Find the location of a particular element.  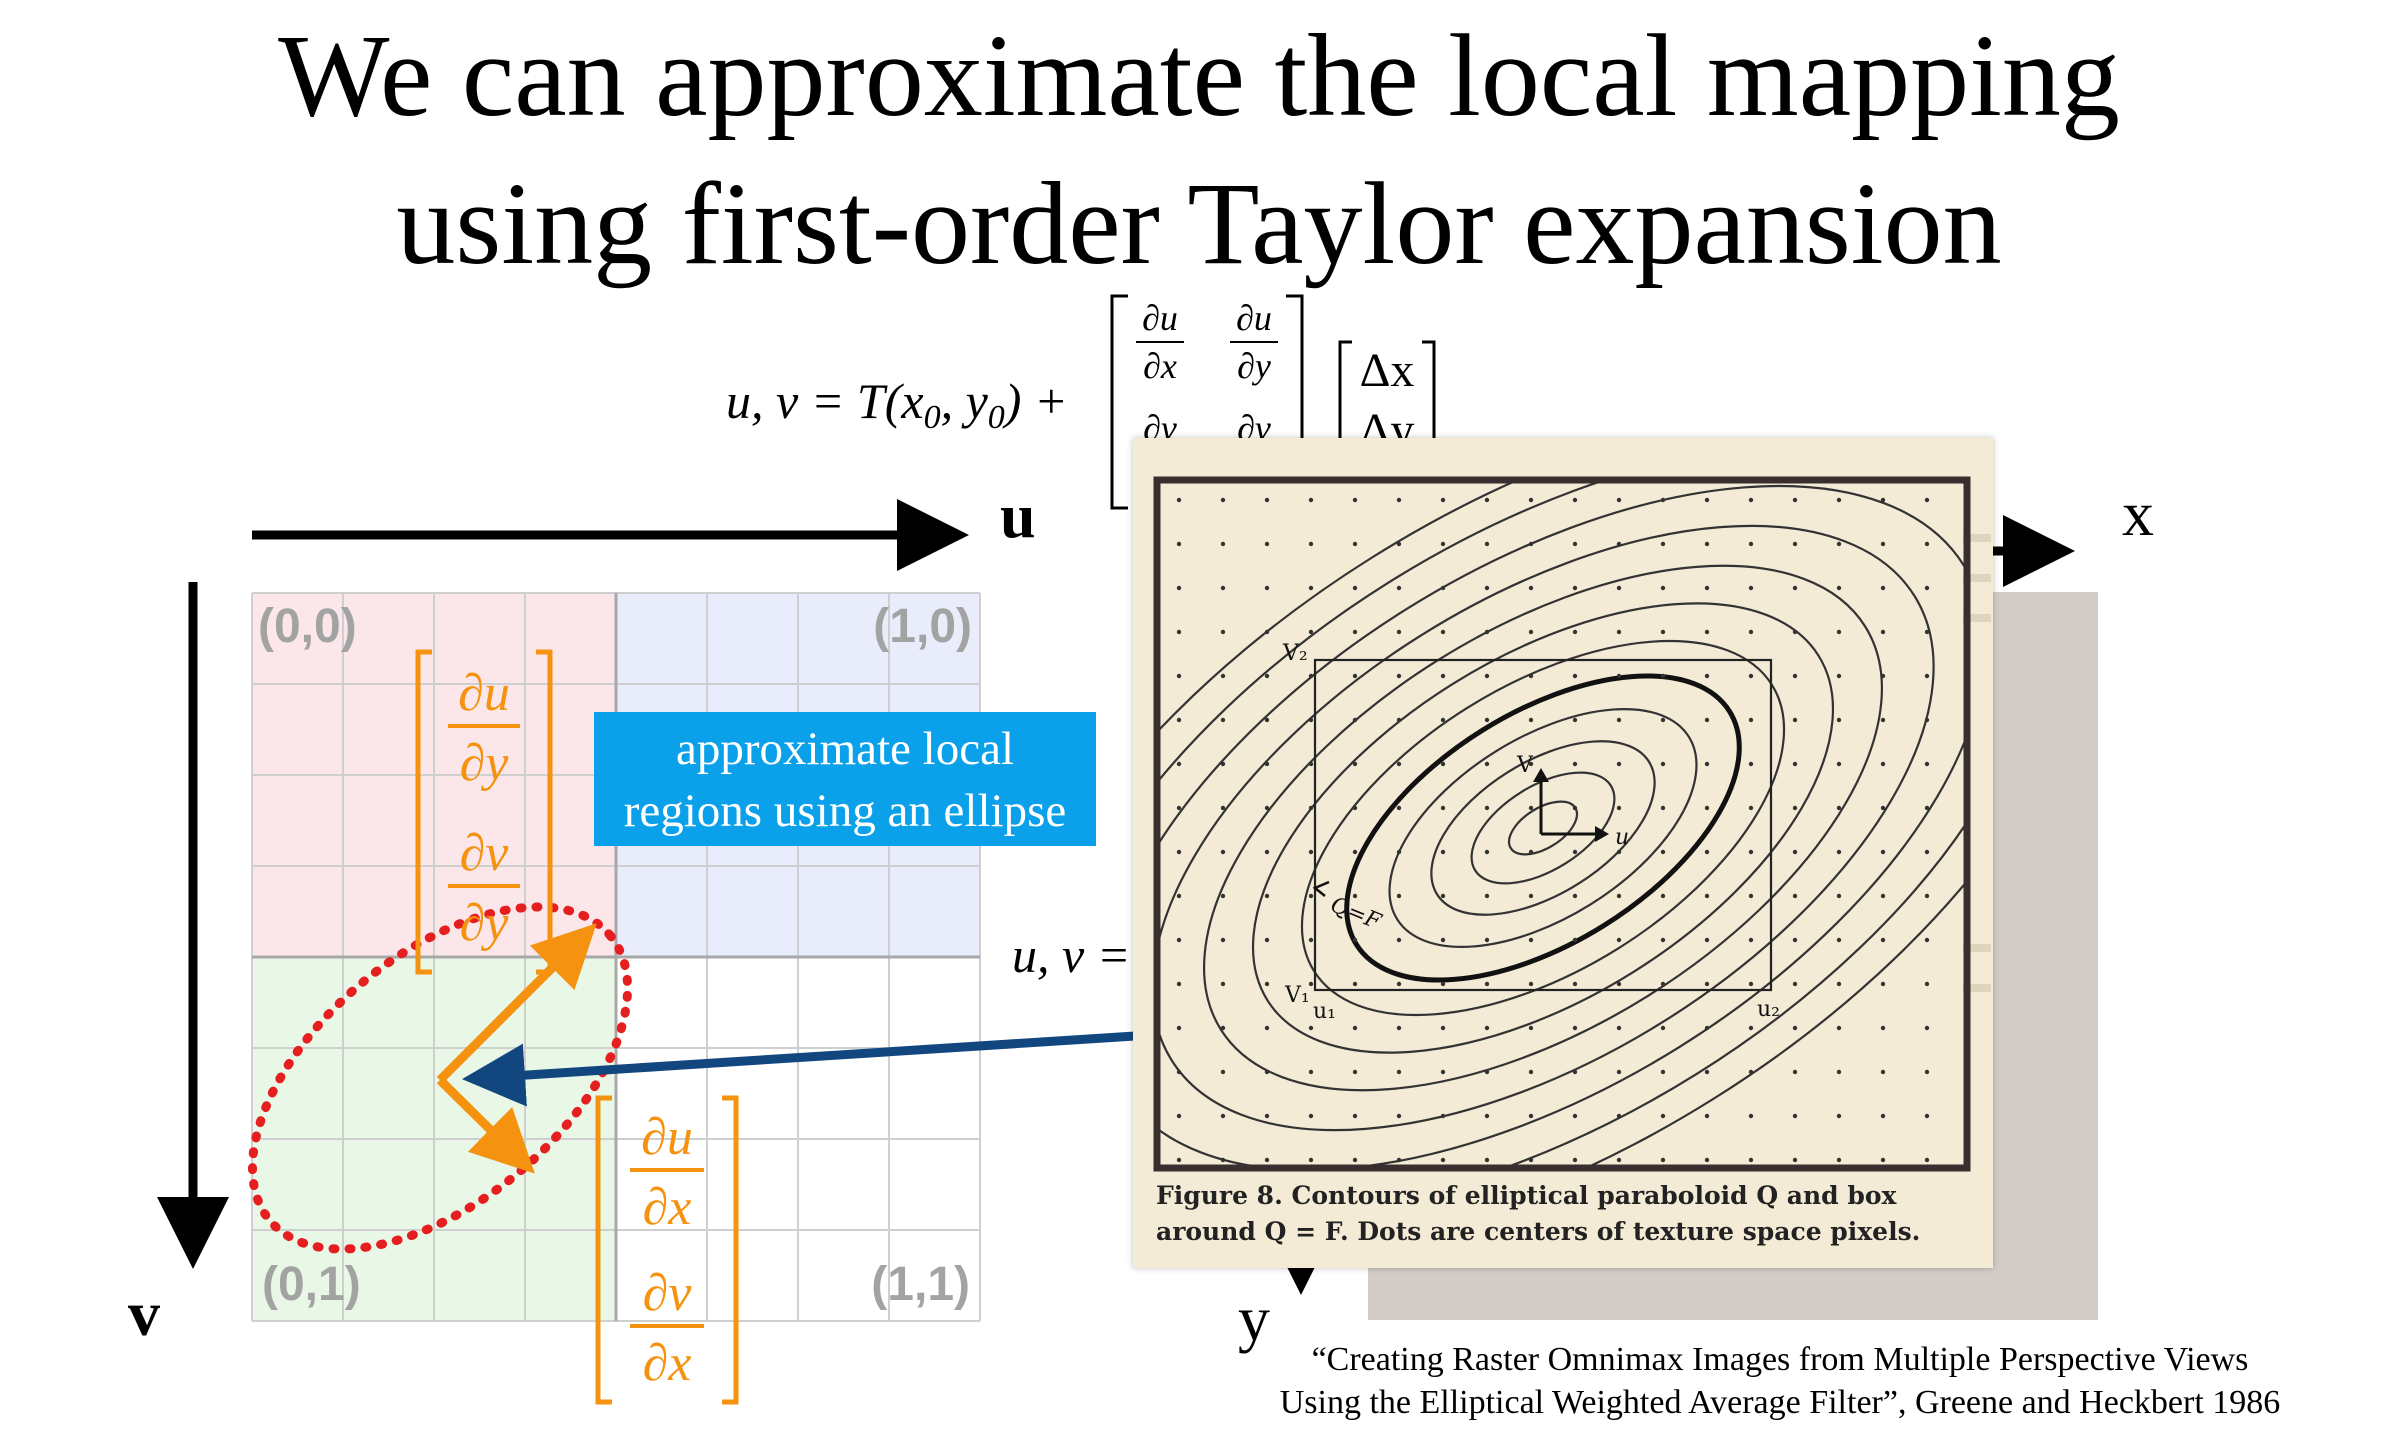

eq-dy-1: ∂y is located at coordinates (1254, 366).